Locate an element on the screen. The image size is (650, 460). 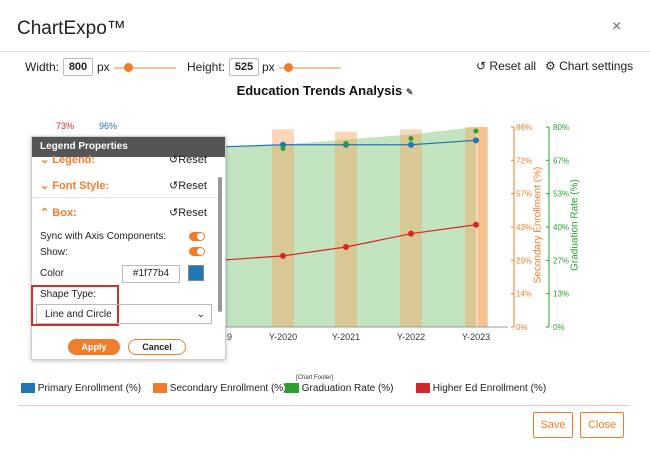
graduation-tick-label: 53% is located at coordinates (561, 194).